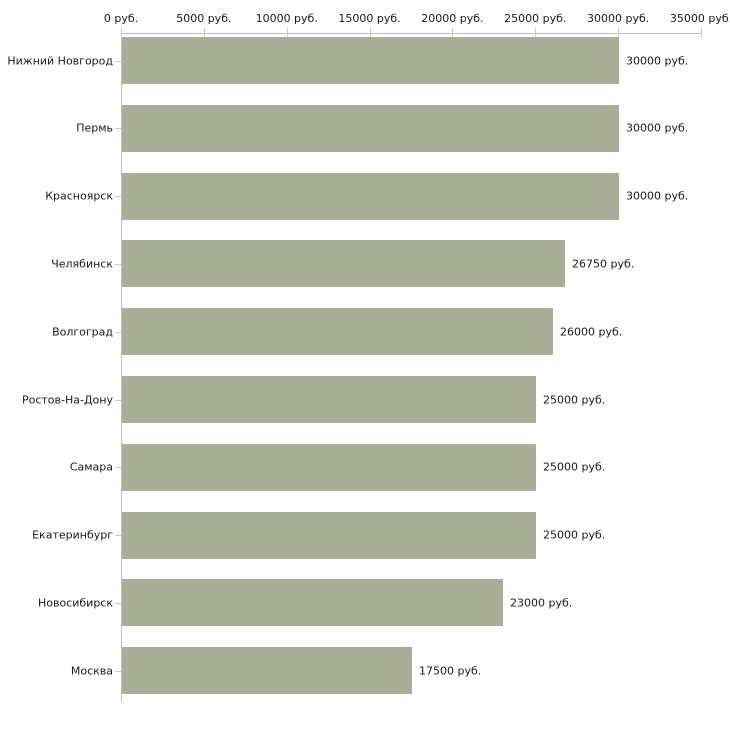  Describe the element at coordinates (121, 367) in the screenshot. I see `y-axis-line` at that location.